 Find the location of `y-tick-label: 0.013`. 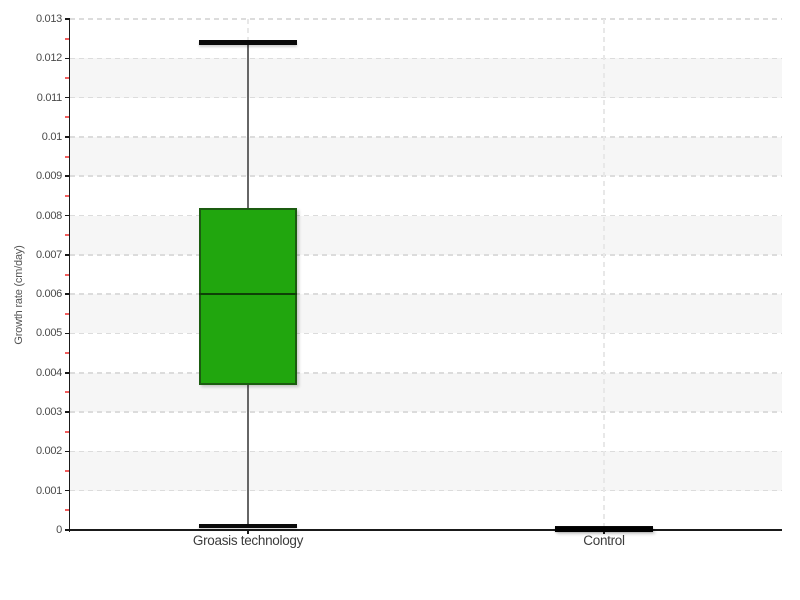

y-tick-label: 0.013 is located at coordinates (48, 19).